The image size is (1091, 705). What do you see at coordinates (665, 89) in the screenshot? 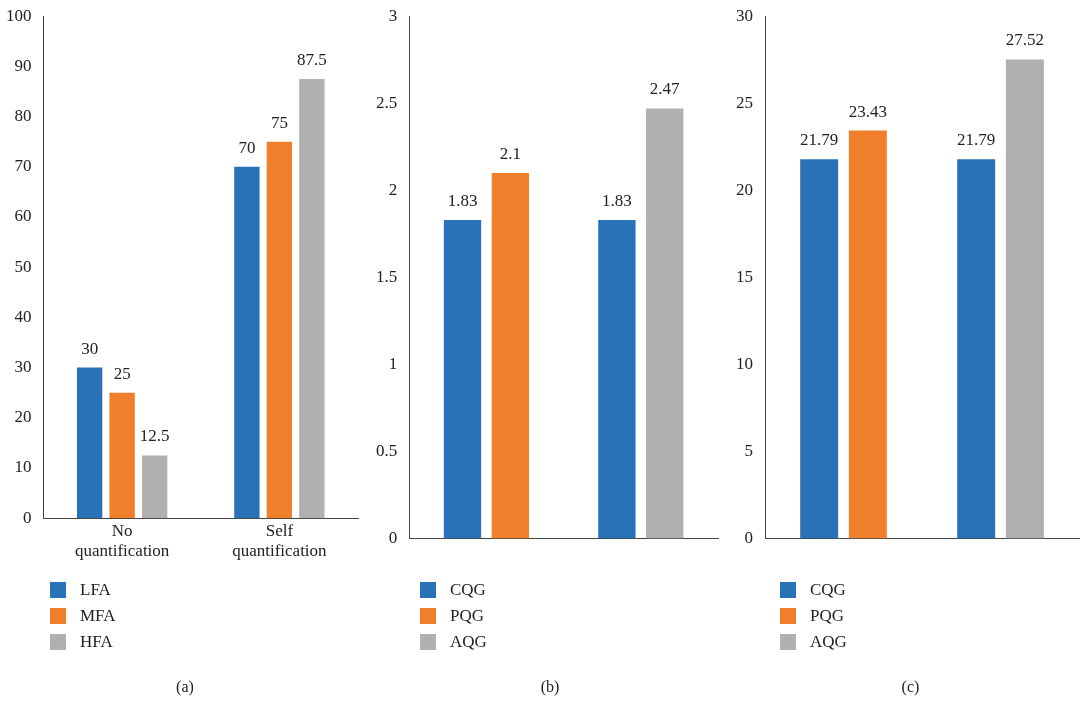
I see `data-label: 2.47` at bounding box center [665, 89].